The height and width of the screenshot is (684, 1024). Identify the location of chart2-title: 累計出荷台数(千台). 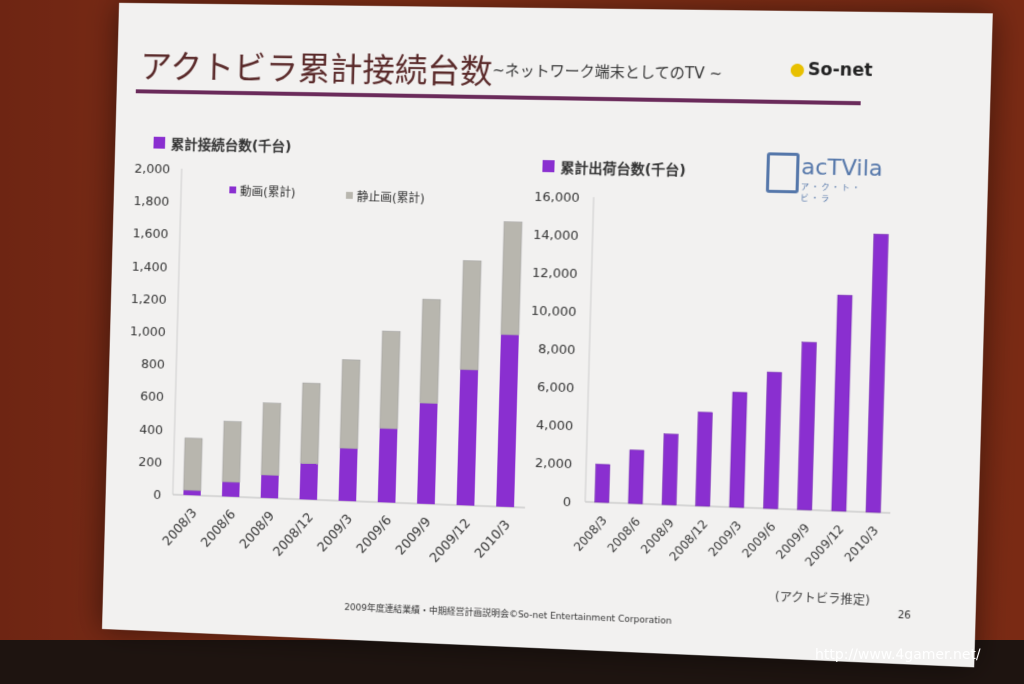
(623, 169).